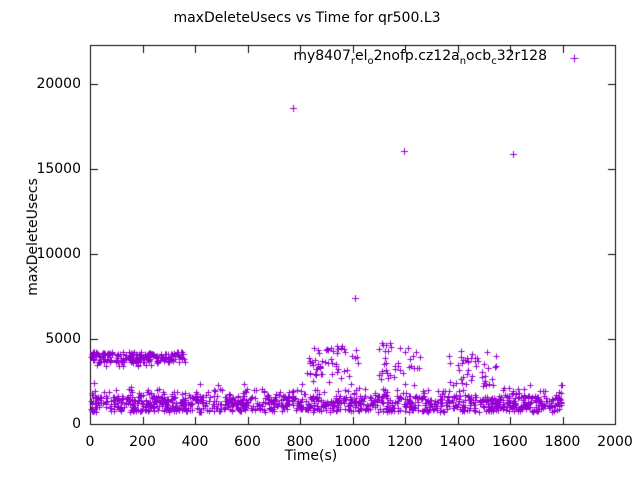 This screenshot has height=480, width=640. I want to click on x-axis-label: Time(s), so click(311, 456).